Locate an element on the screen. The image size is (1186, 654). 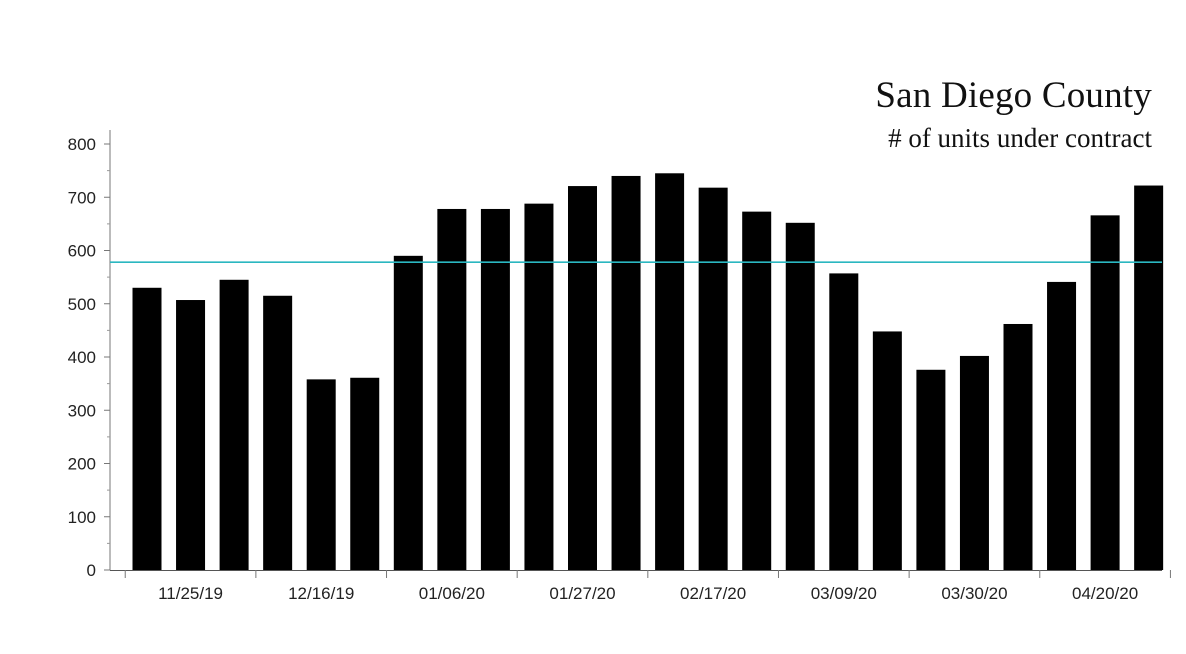
x-tick-label: 12/16/19 is located at coordinates (321, 593).